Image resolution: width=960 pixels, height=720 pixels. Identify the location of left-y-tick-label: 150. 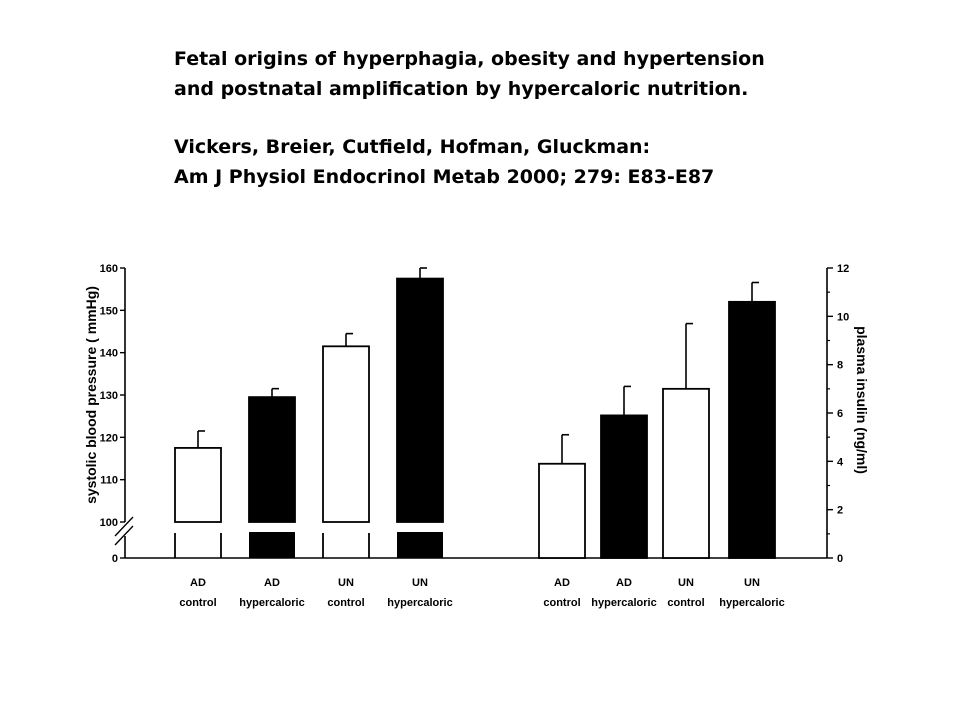
(109, 311).